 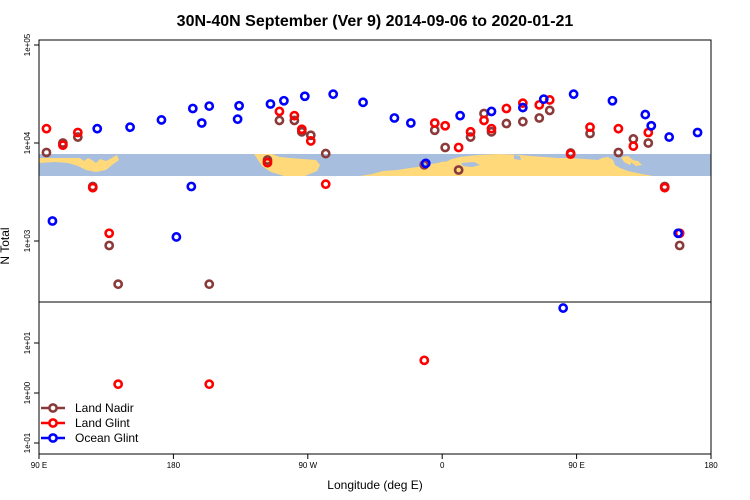 What do you see at coordinates (27, 392) in the screenshot?
I see `y-tick-label: 1e+00` at bounding box center [27, 392].